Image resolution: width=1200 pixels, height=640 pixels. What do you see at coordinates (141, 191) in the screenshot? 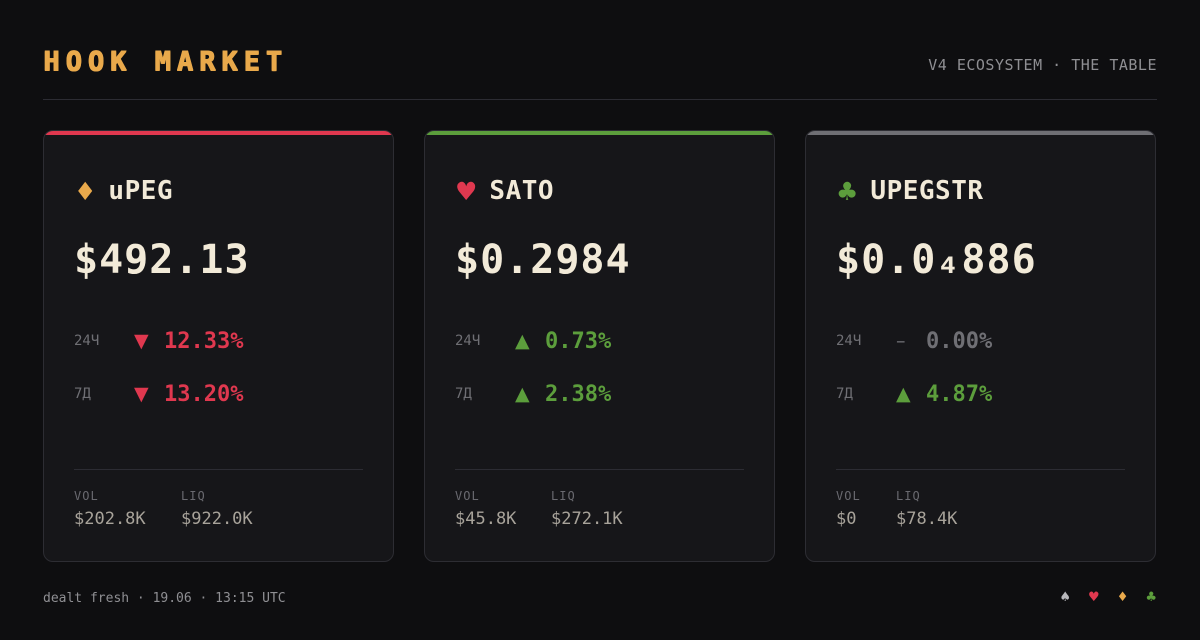
I see `token-ticker: uPEG` at bounding box center [141, 191].